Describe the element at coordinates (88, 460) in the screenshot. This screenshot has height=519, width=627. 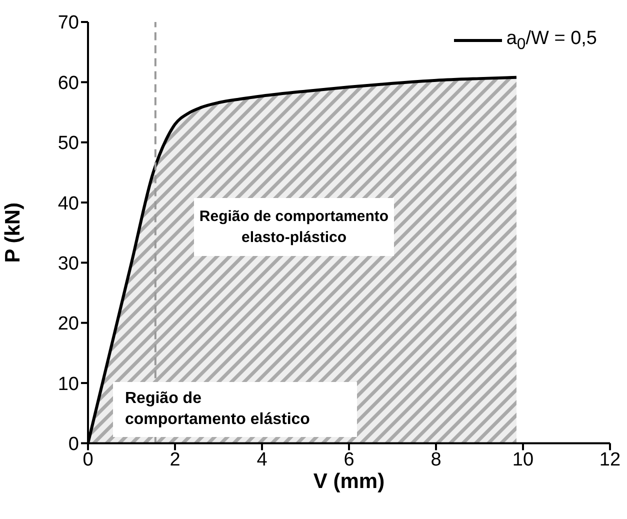
I see `x-tick-label: 0` at that location.